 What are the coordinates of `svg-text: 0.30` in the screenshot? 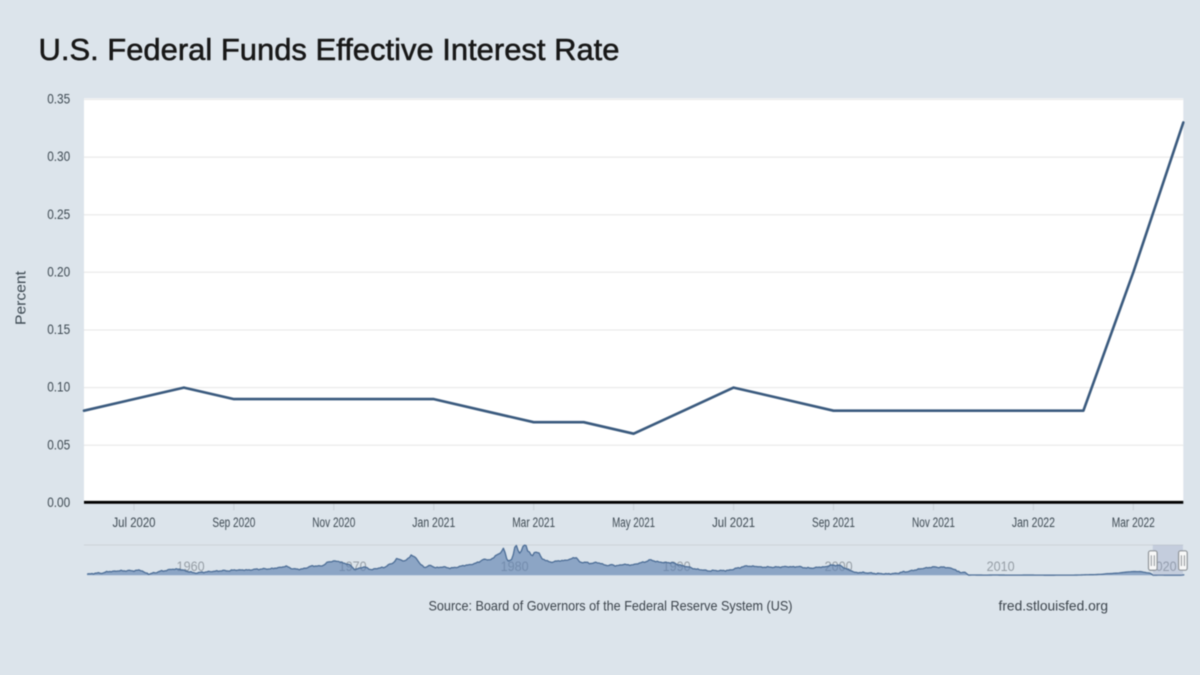 It's located at (58, 156).